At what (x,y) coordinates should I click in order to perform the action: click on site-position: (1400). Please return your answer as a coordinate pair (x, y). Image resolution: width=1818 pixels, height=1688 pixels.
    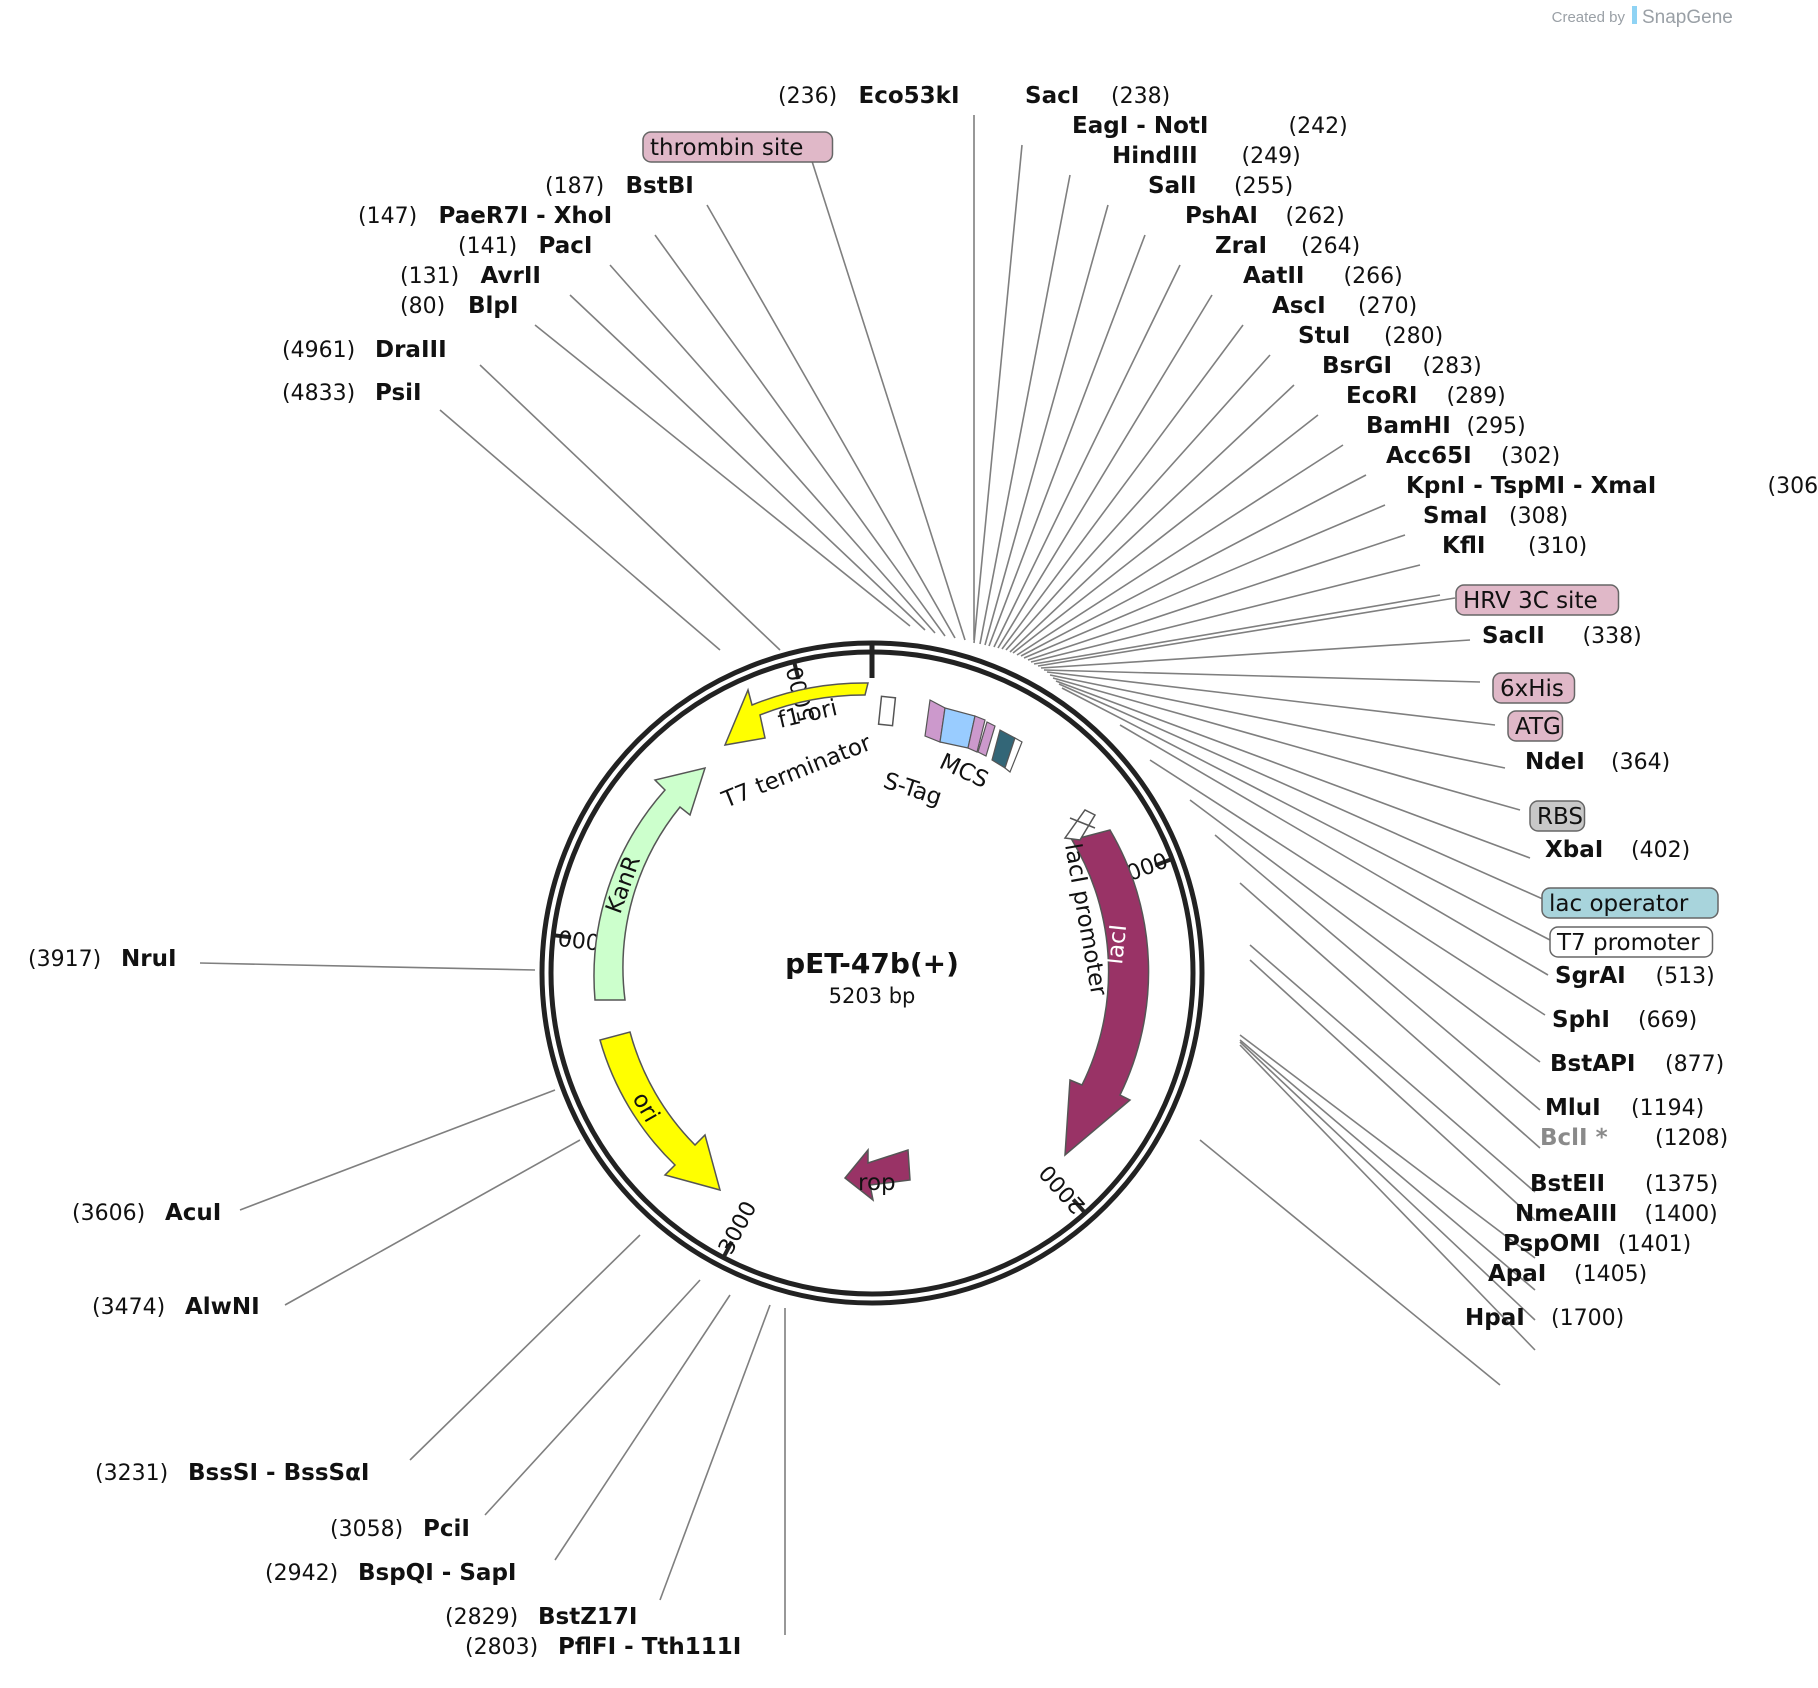
    Looking at the image, I should click on (1681, 1214).